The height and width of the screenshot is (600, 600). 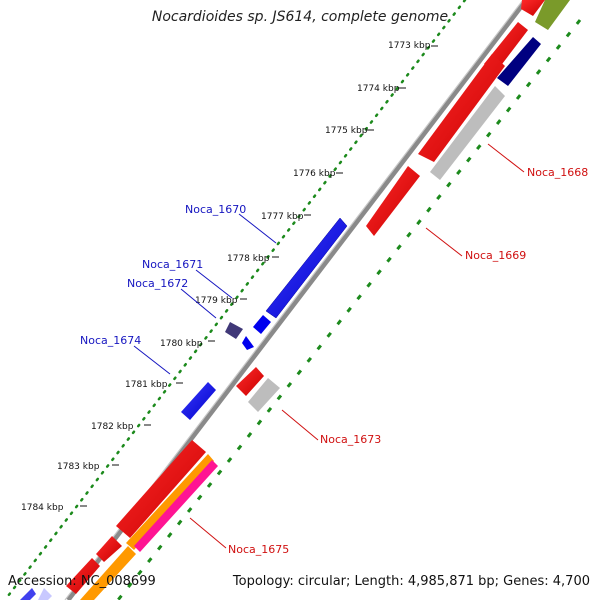 What do you see at coordinates (45, 594) in the screenshot?
I see `gene-bottom-lightblue` at bounding box center [45, 594].